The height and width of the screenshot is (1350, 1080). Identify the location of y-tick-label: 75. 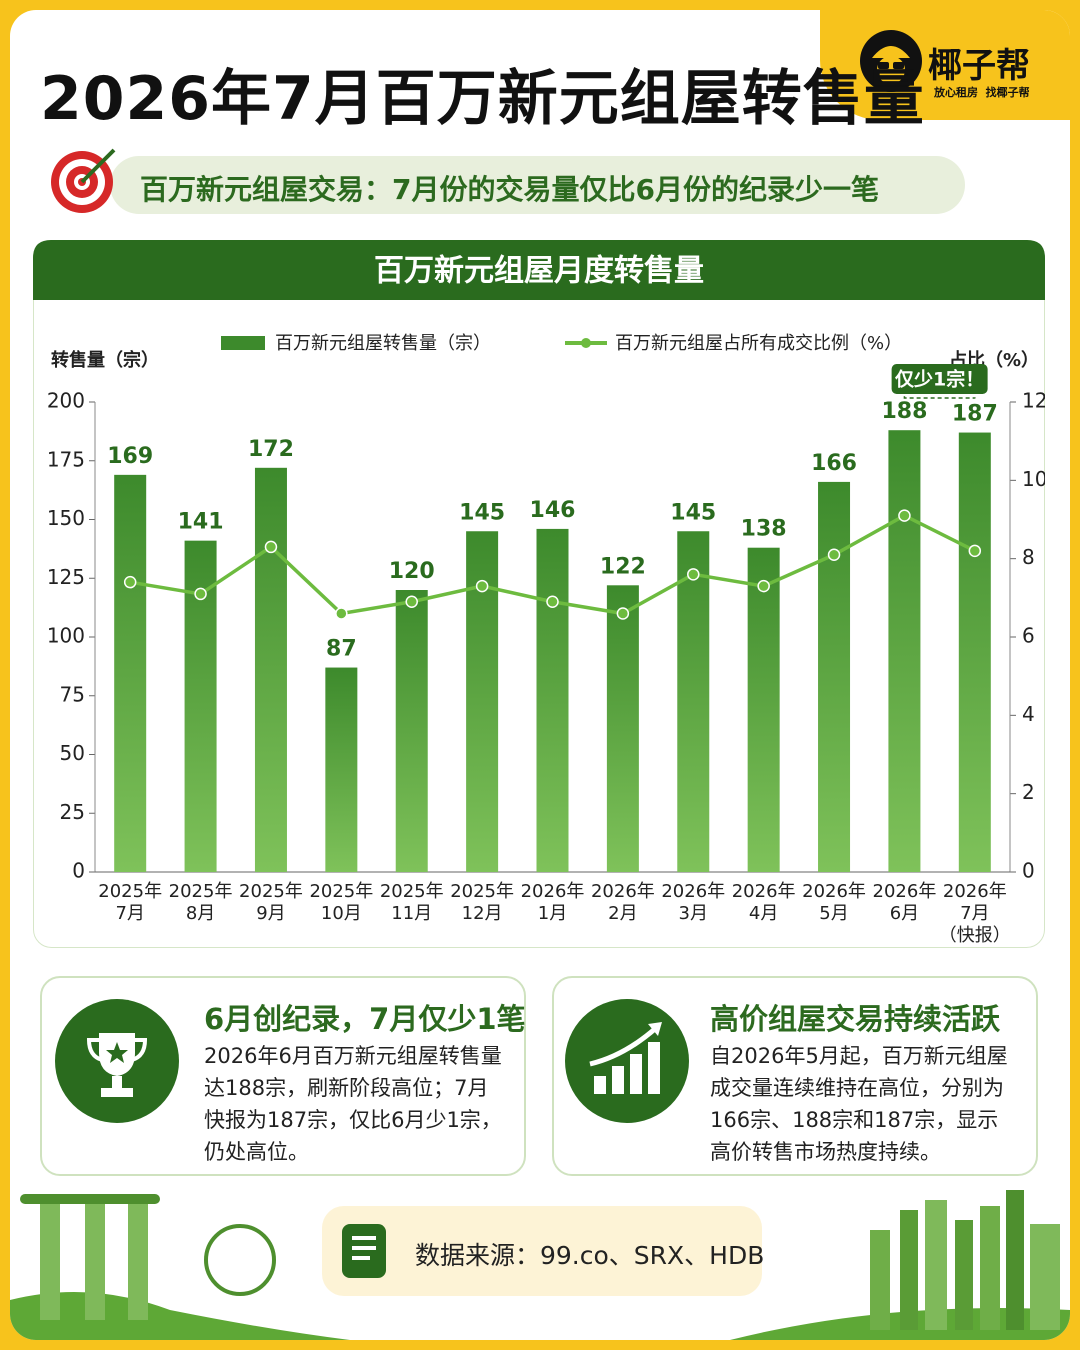
(72, 694).